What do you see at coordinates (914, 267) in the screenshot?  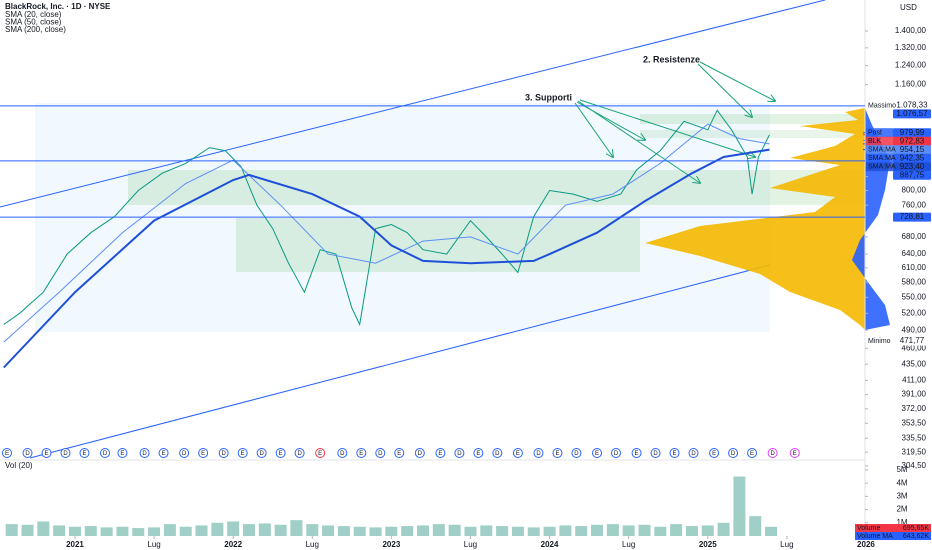 I see `y-tick-label: 610,00` at bounding box center [914, 267].